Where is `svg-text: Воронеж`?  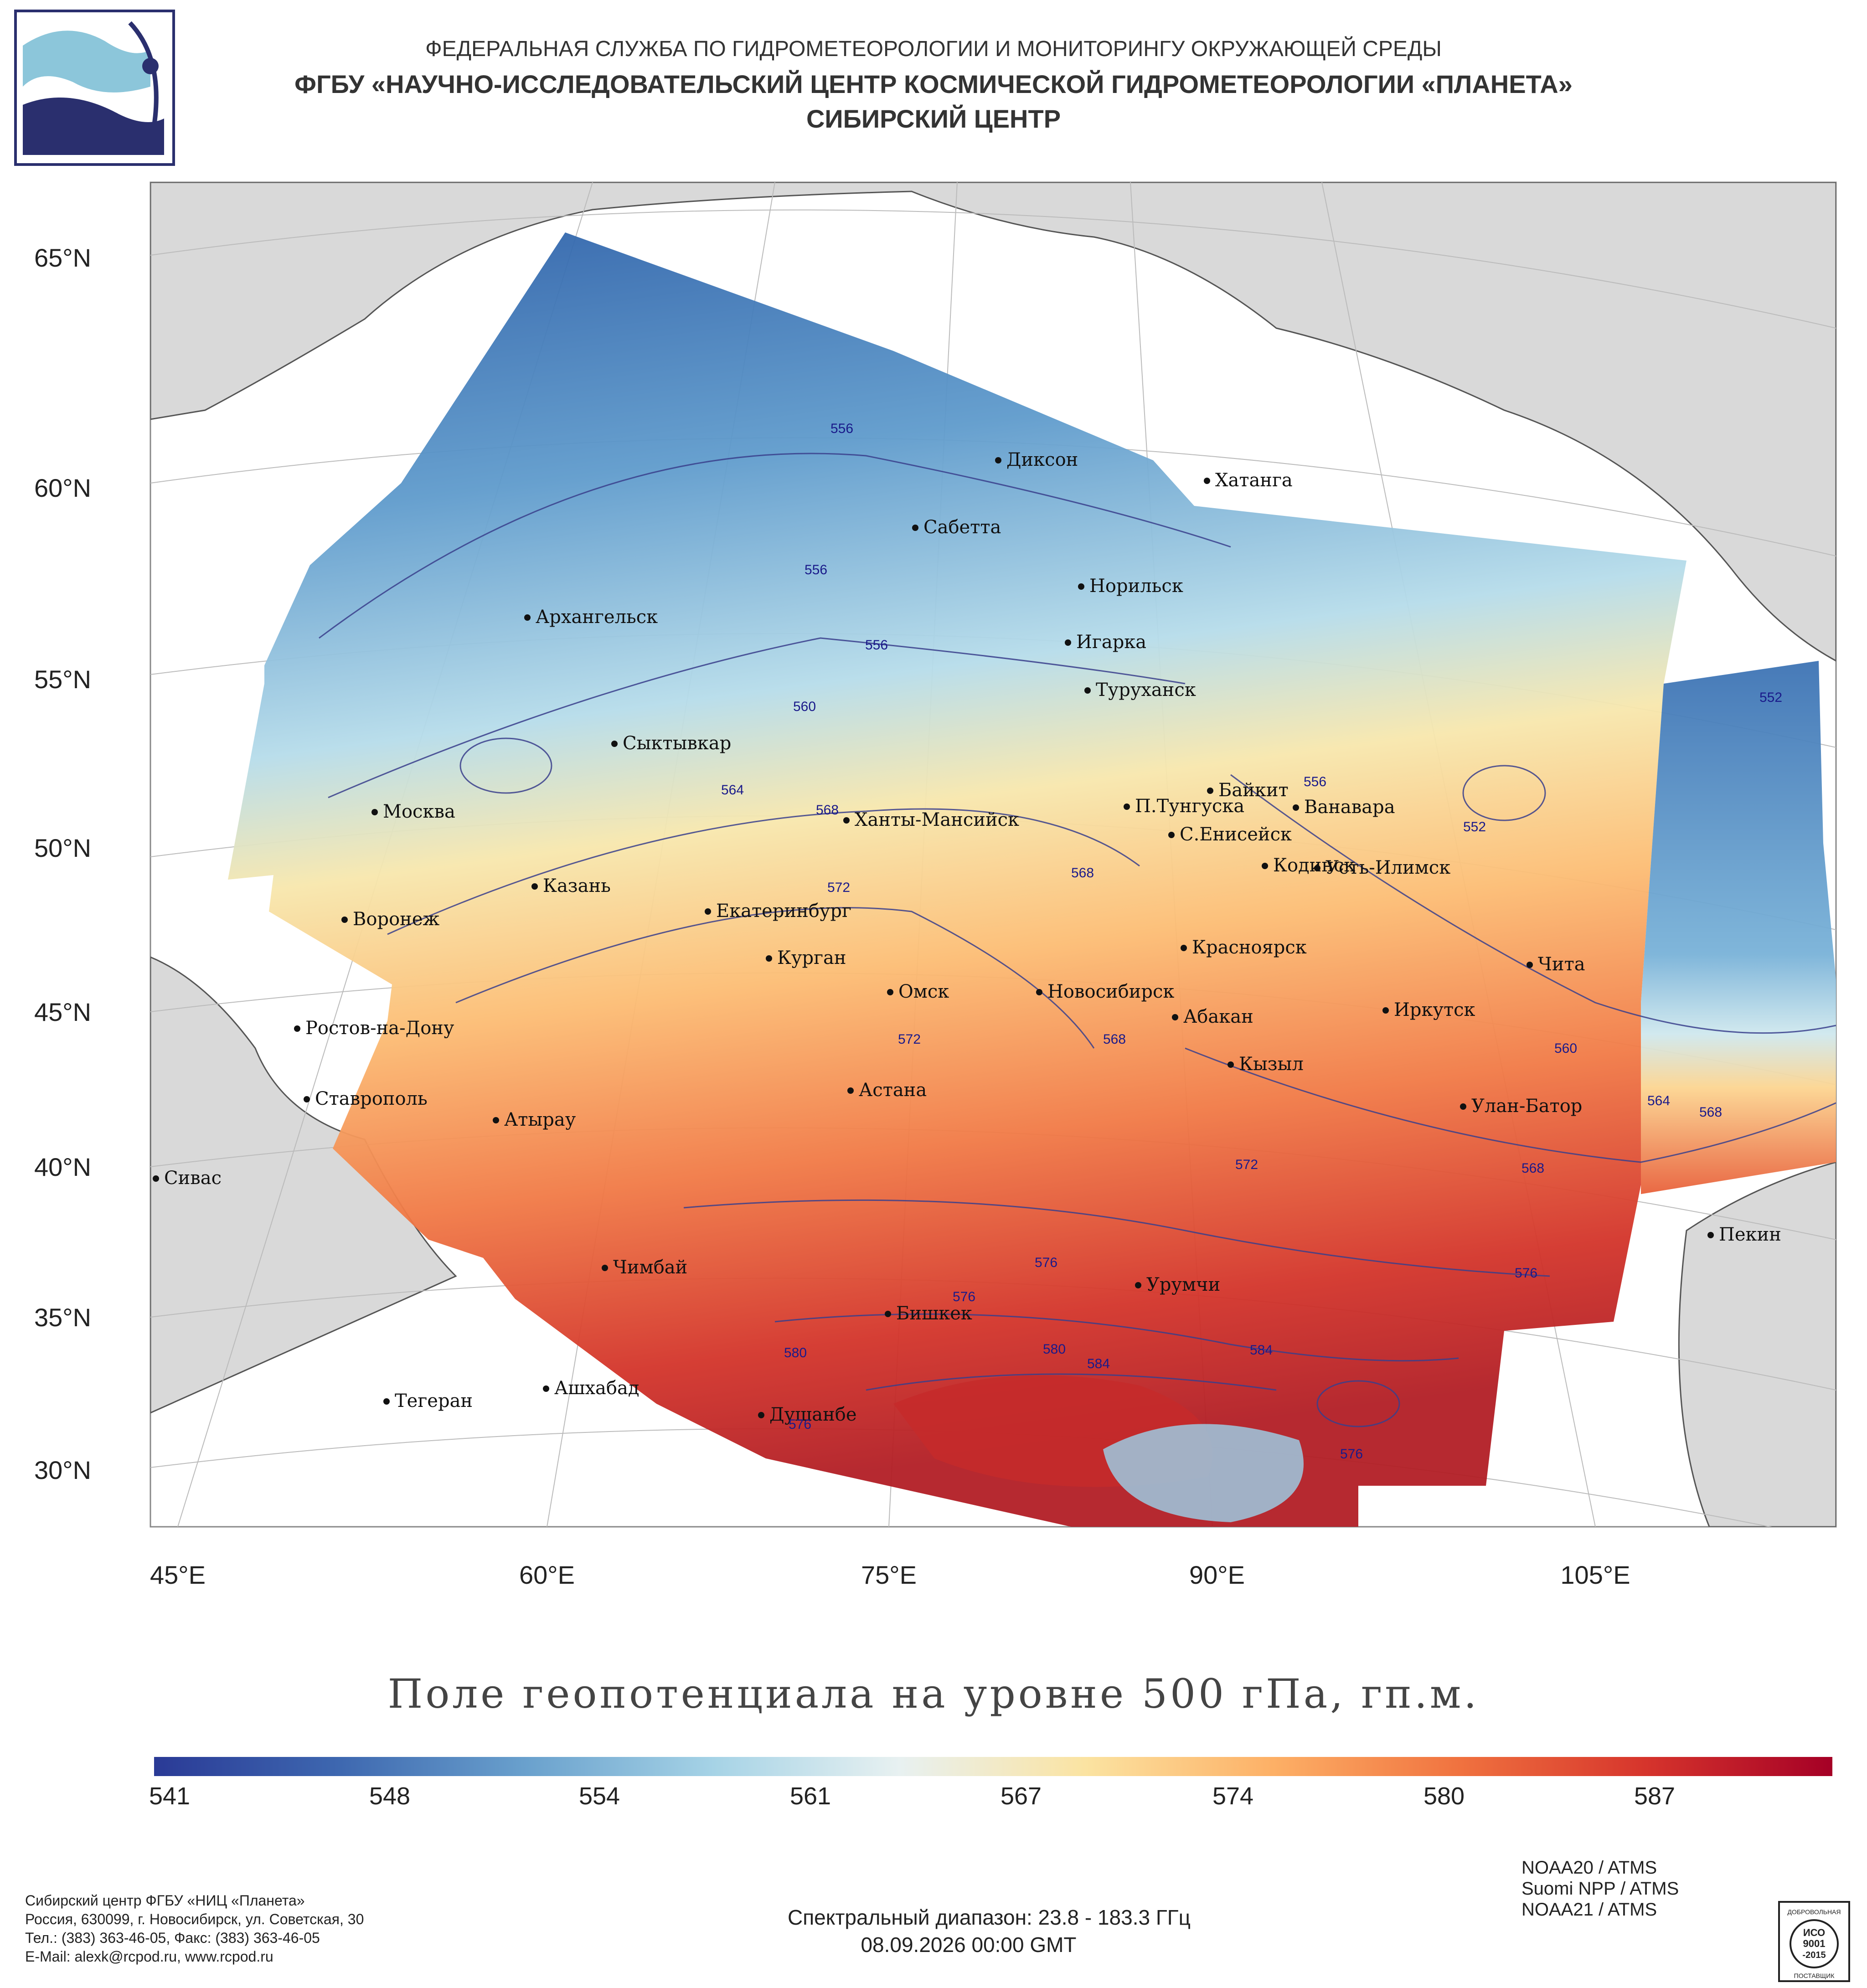 svg-text: Воронеж is located at coordinates (396, 920).